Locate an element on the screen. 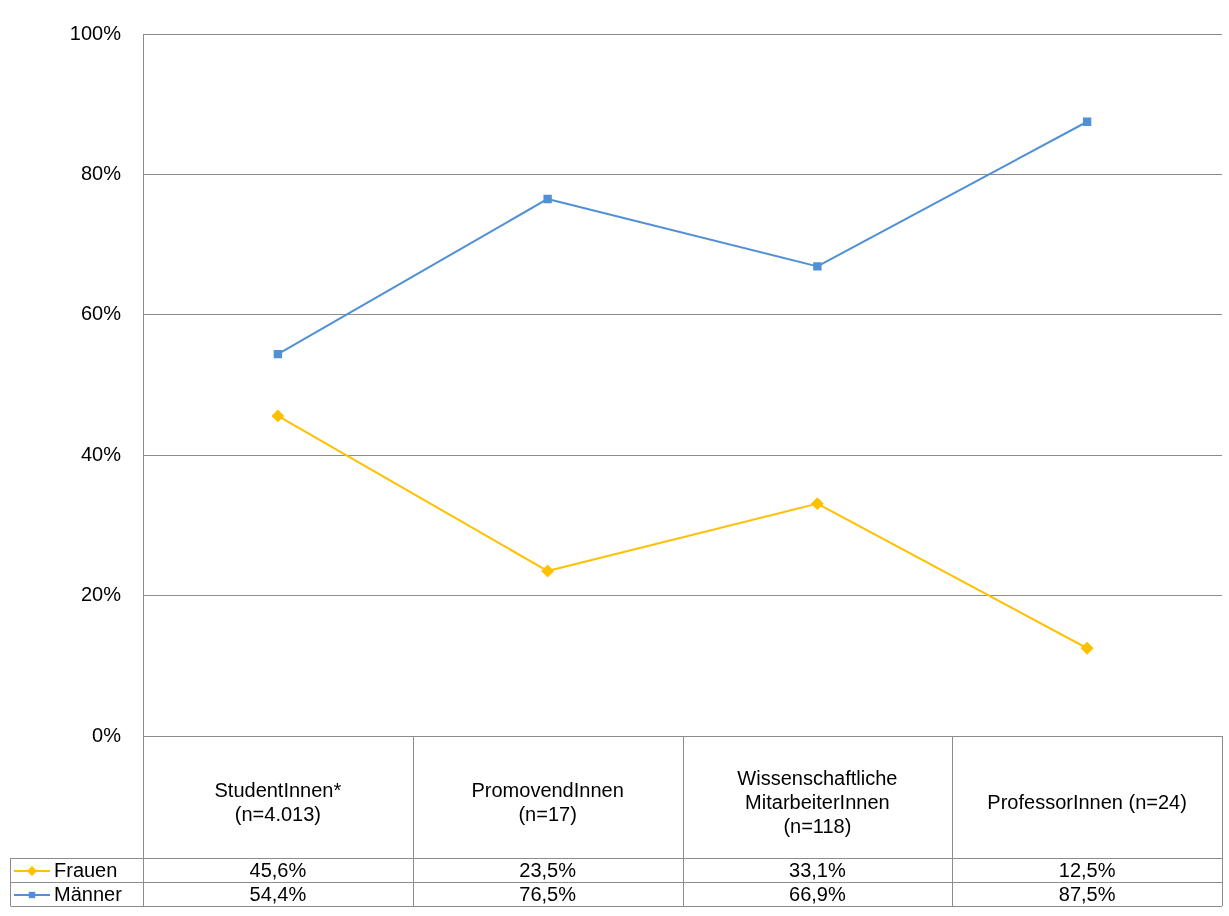 The image size is (1229, 916). y-tick-label: 20% is located at coordinates (101, 594).